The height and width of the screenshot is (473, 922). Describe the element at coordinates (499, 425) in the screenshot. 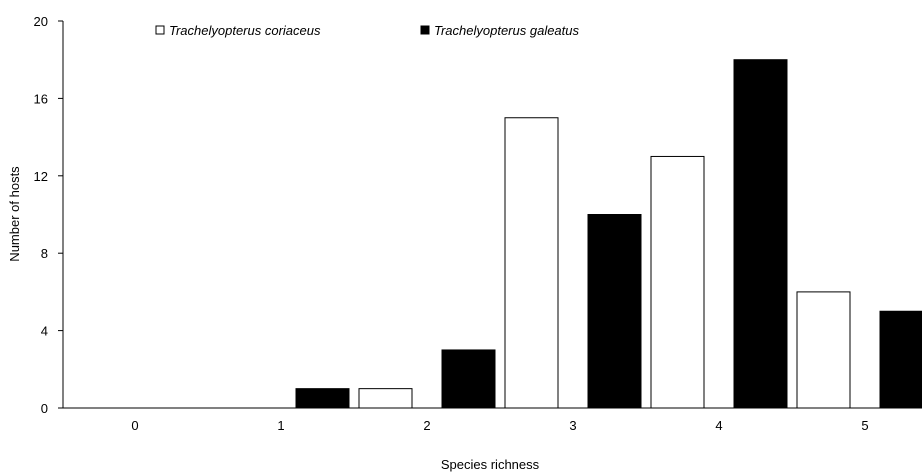

I see `x-axis-ticks: 0 1 2 3 4 5` at that location.